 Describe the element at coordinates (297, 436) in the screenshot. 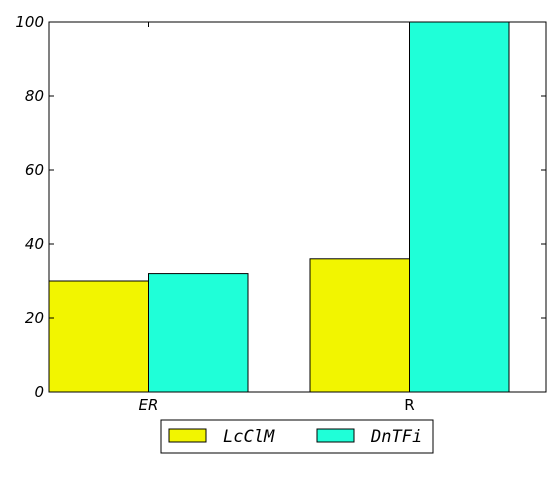

I see `legend: LcClM DnTFi` at that location.